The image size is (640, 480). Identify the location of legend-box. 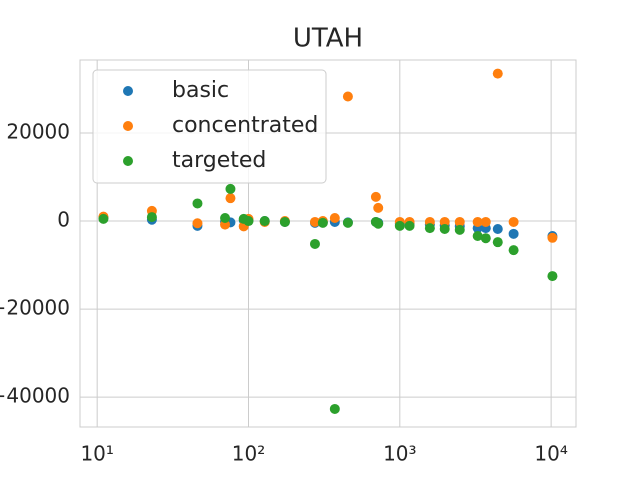
(209, 126).